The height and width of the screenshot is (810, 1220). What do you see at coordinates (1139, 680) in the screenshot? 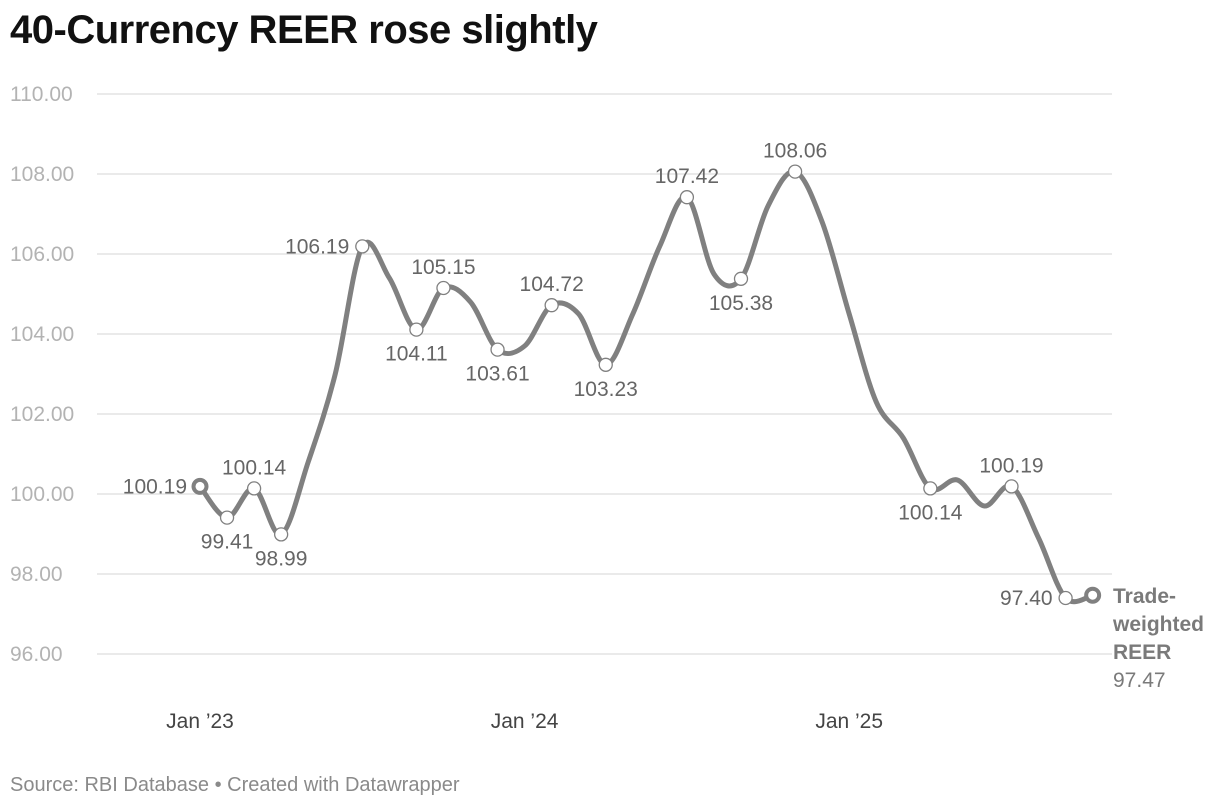
I see `last-value-label: 97.47` at bounding box center [1139, 680].